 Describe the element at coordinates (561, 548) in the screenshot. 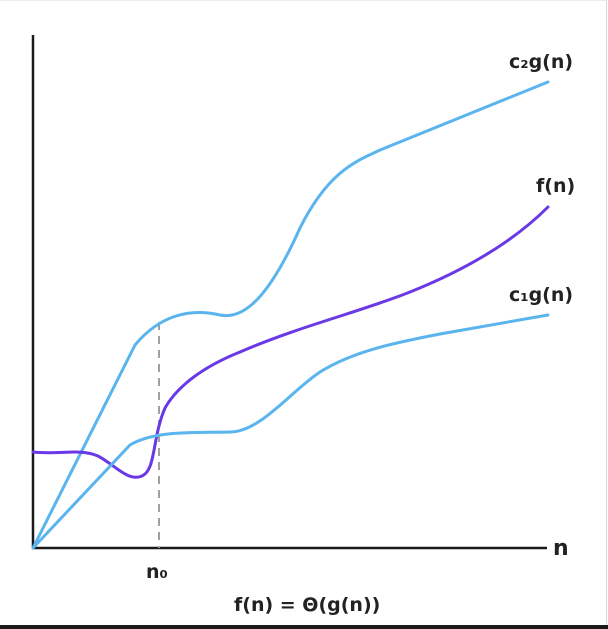

I see `x-axis-label: n` at that location.